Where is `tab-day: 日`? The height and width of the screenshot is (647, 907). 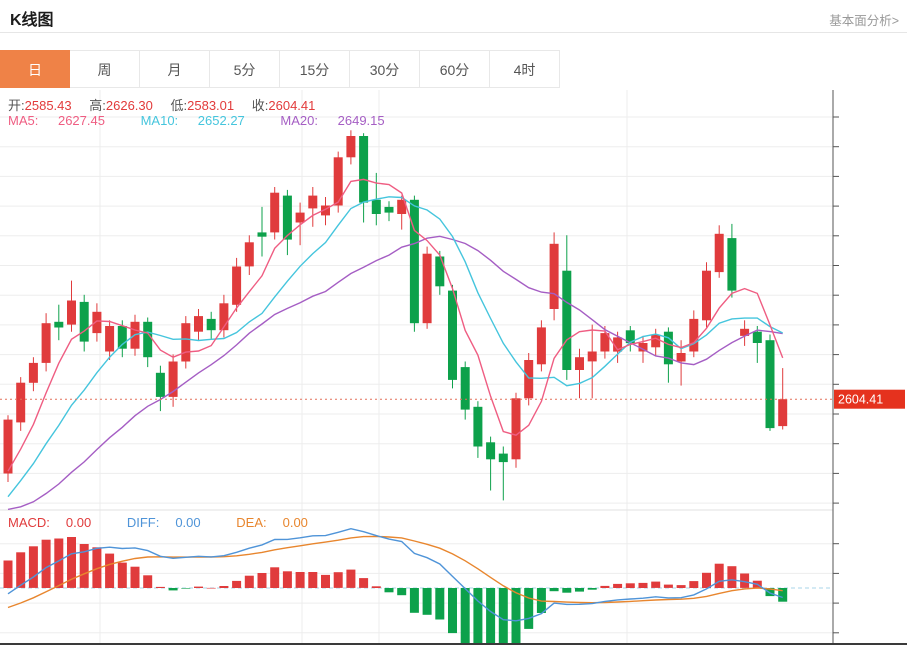
tab-day: 日 is located at coordinates (35, 69).